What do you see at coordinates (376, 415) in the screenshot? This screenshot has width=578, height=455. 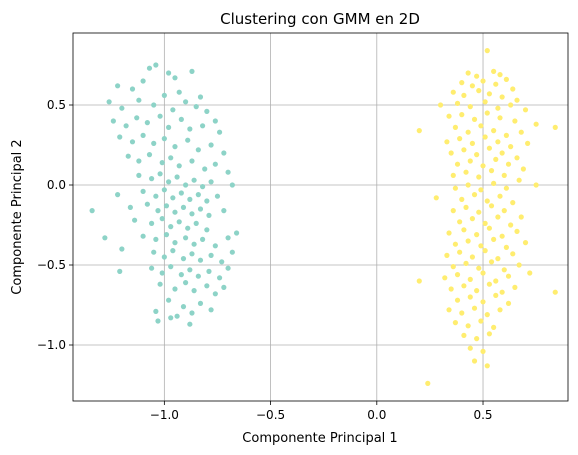 I see `x-tick-label: 0.0` at bounding box center [376, 415].